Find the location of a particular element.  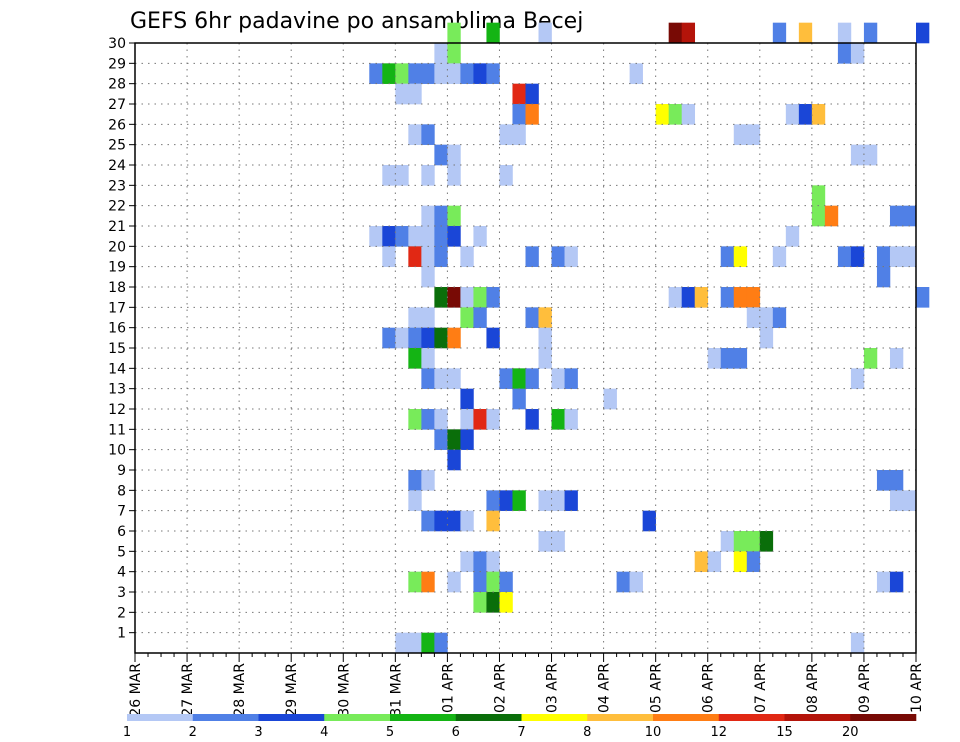

y-tick-label: 4 is located at coordinates (121, 573).